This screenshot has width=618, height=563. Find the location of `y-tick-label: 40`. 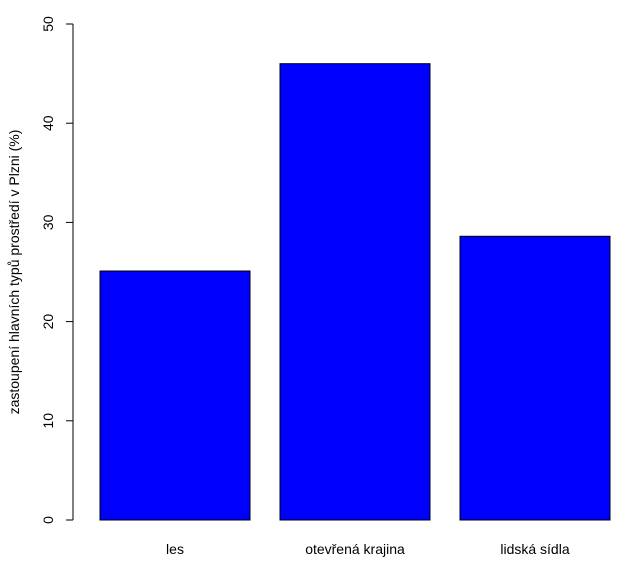

y-tick-label: 40 is located at coordinates (48, 123).